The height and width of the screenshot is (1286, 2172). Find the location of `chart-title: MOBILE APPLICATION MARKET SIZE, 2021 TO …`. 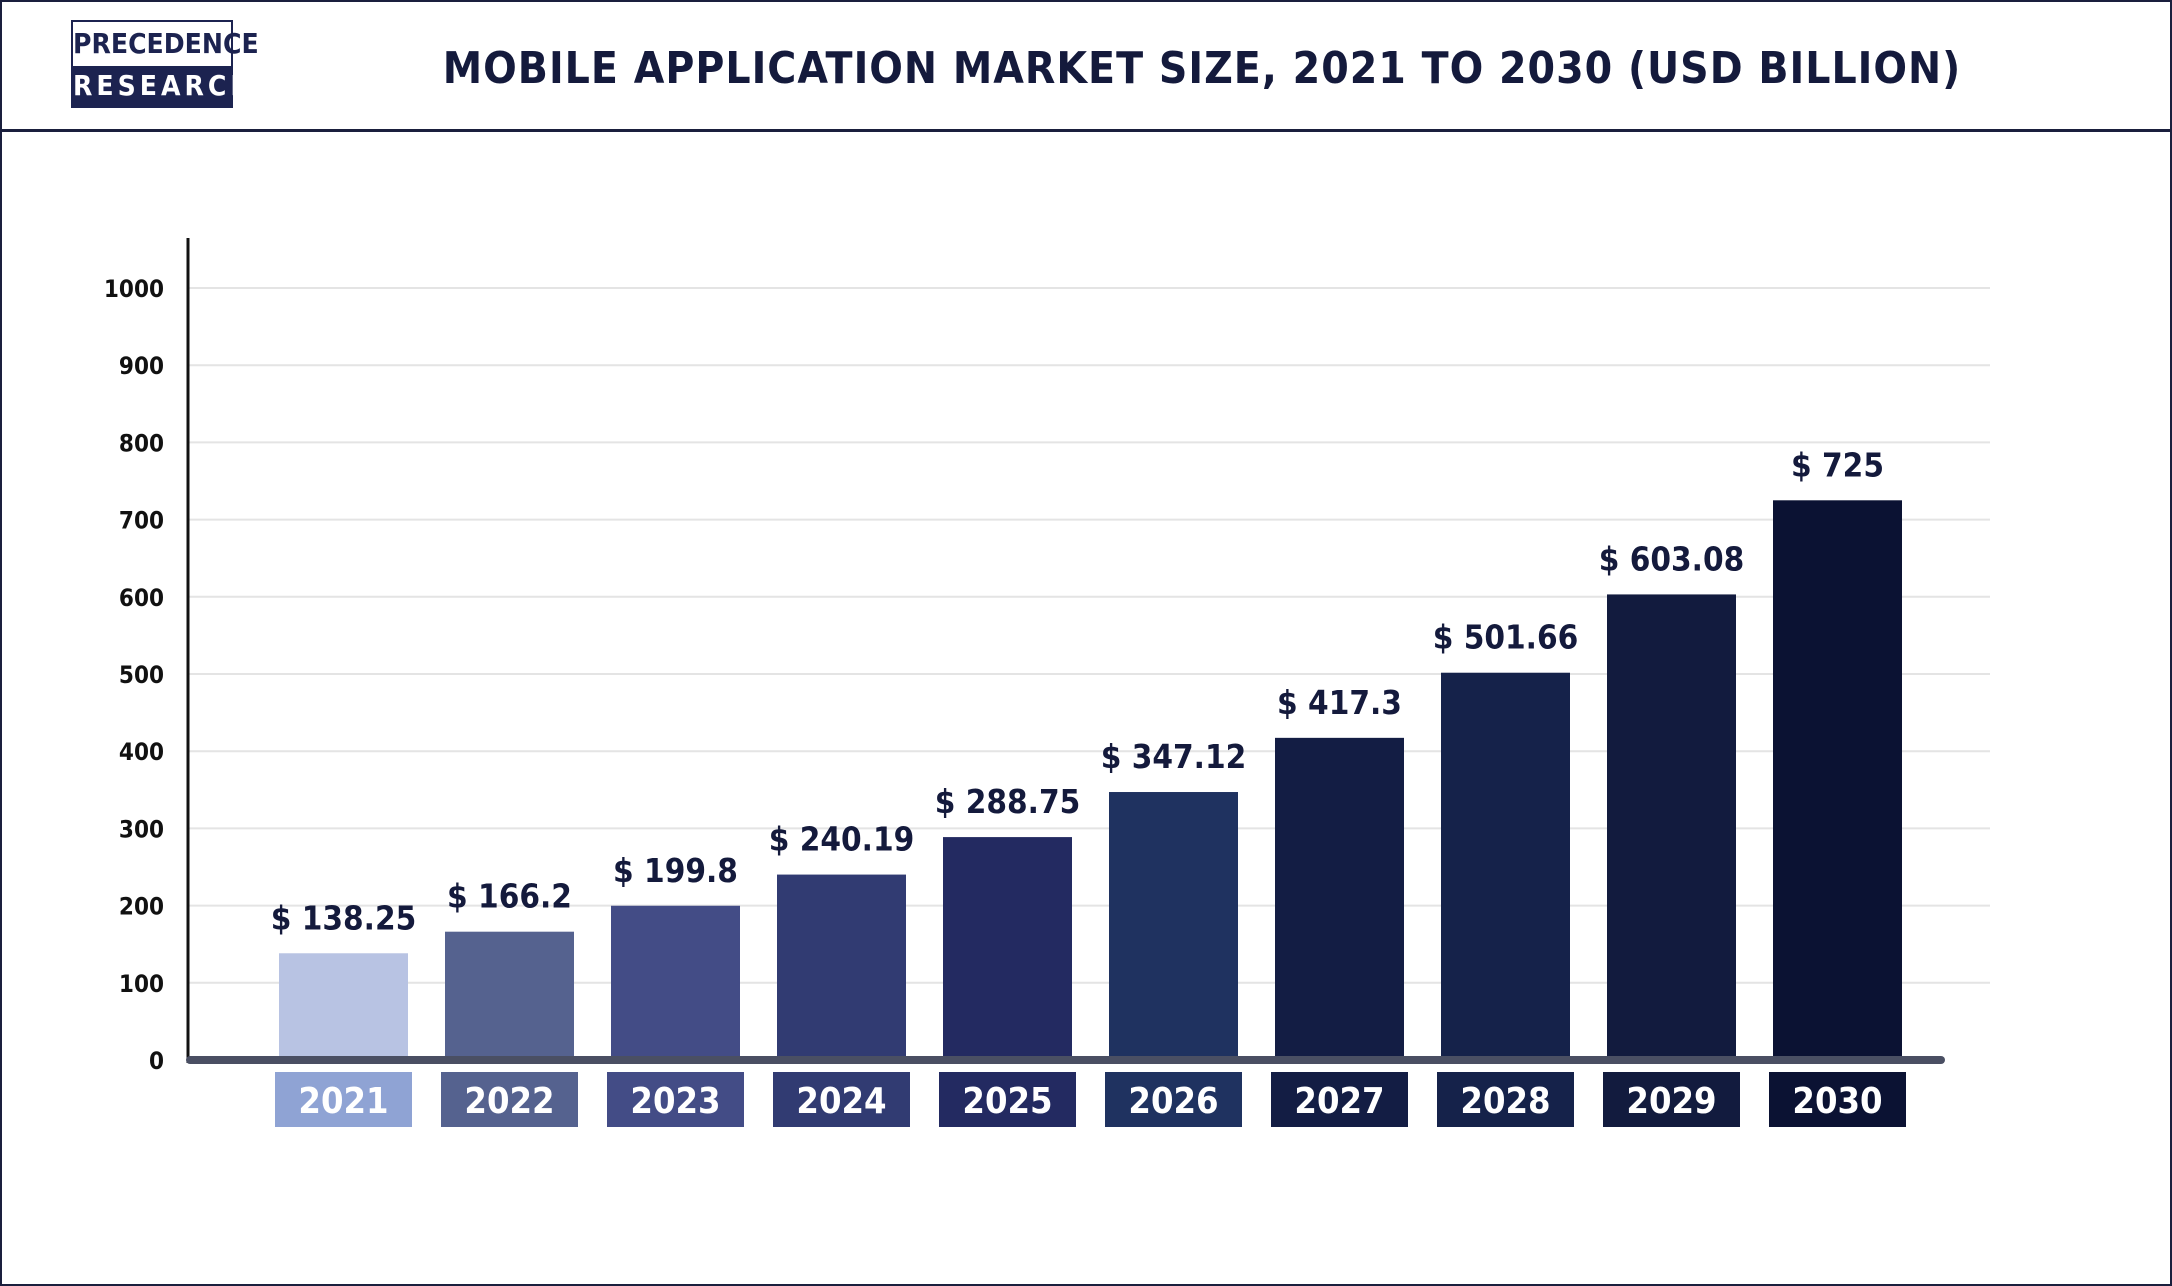

chart-title: MOBILE APPLICATION MARKET SIZE, 2021 TO … is located at coordinates (1202, 68).